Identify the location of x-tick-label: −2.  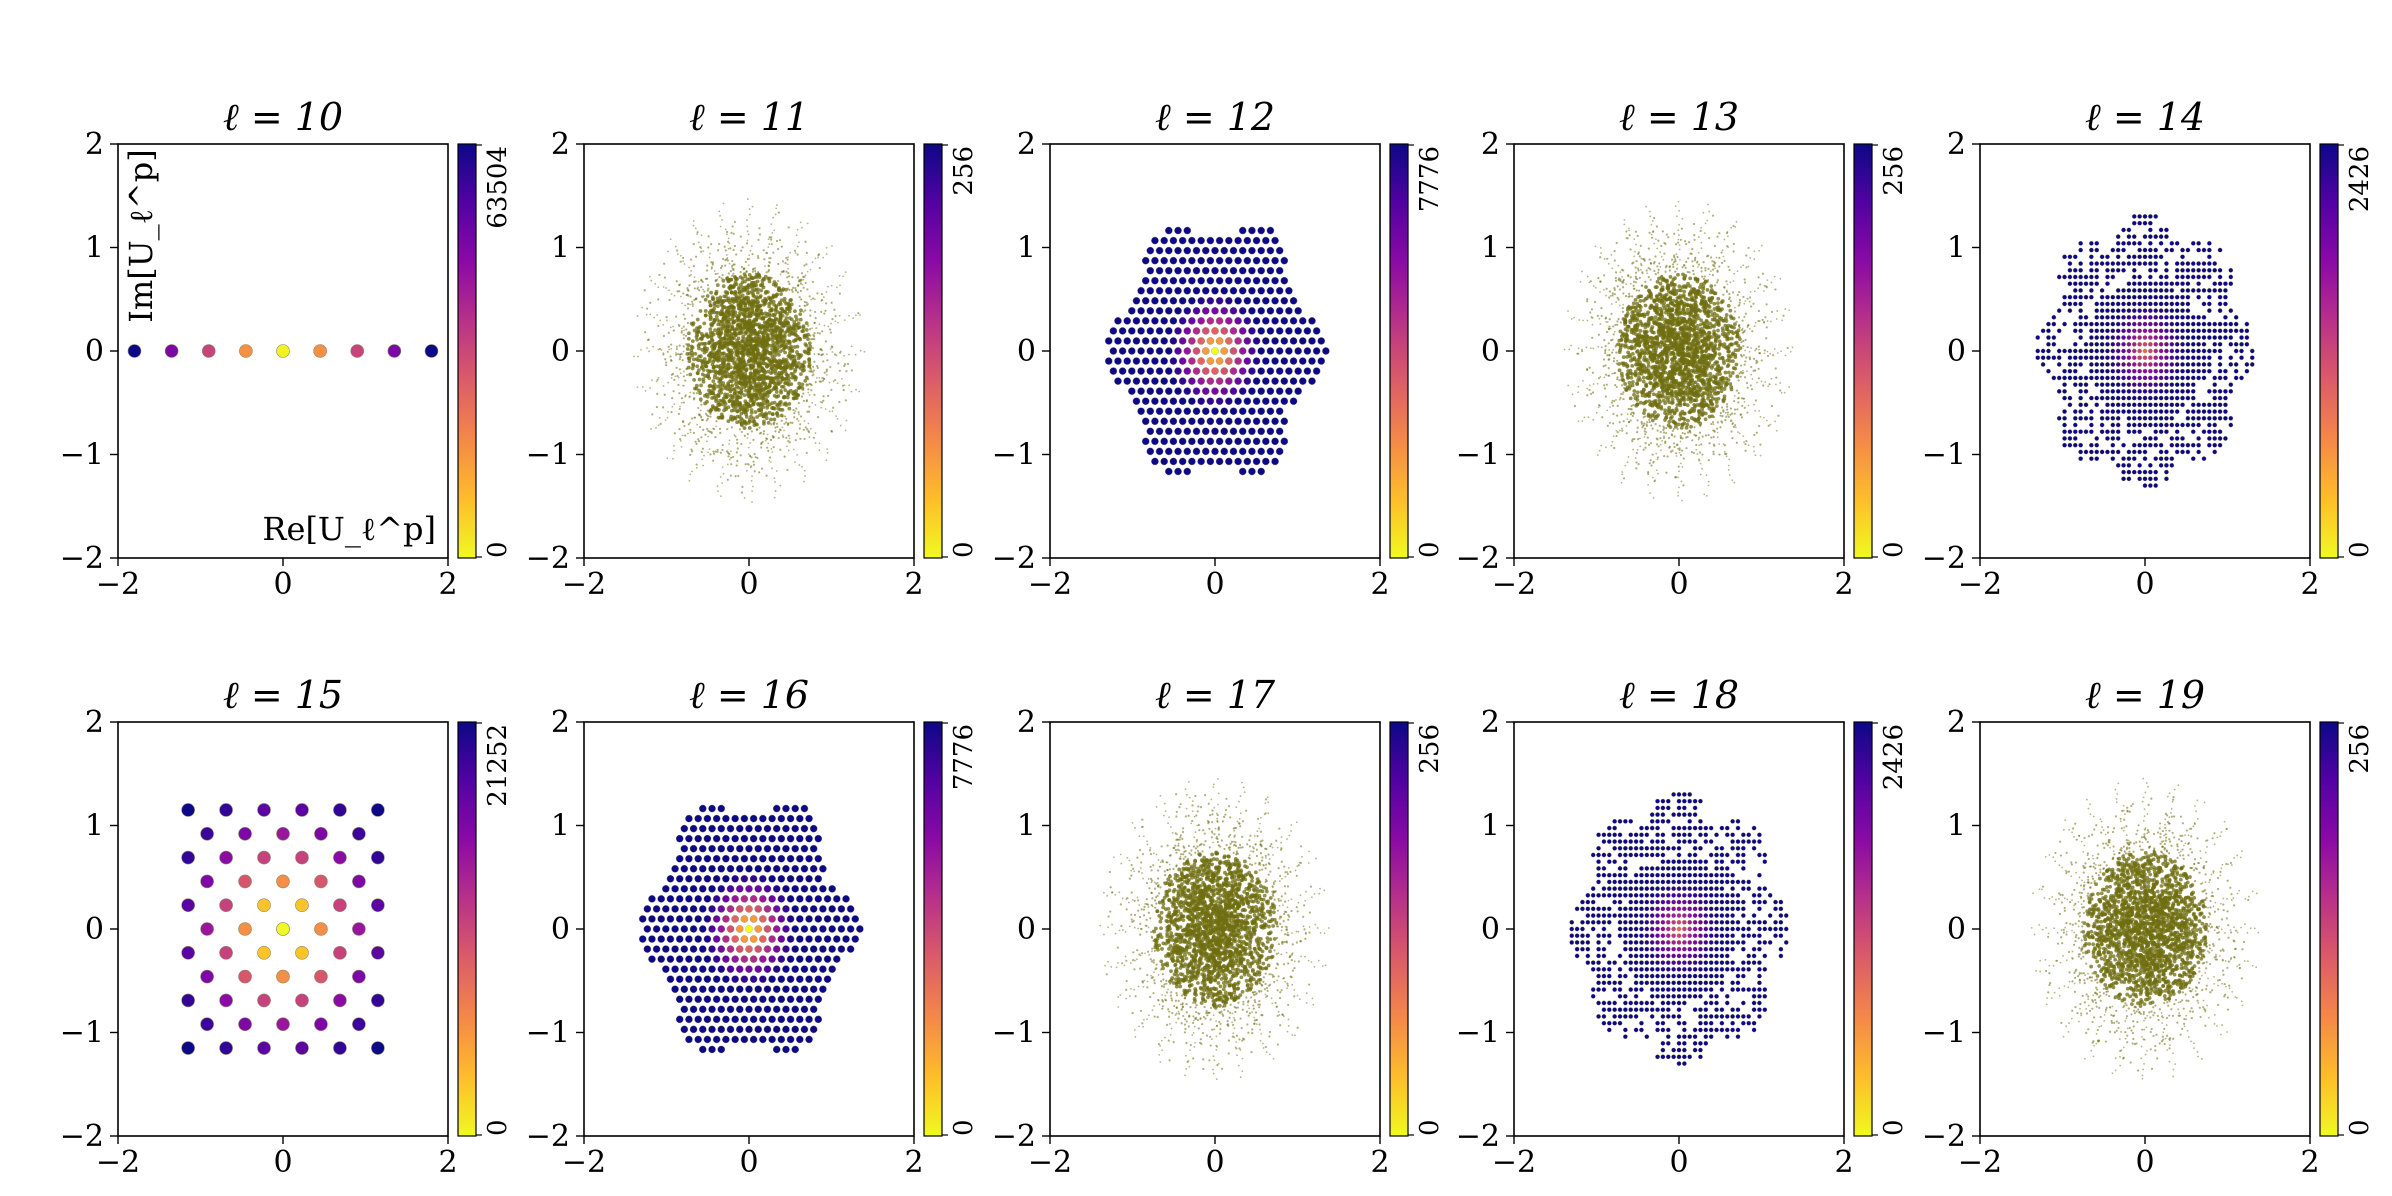
(584, 584).